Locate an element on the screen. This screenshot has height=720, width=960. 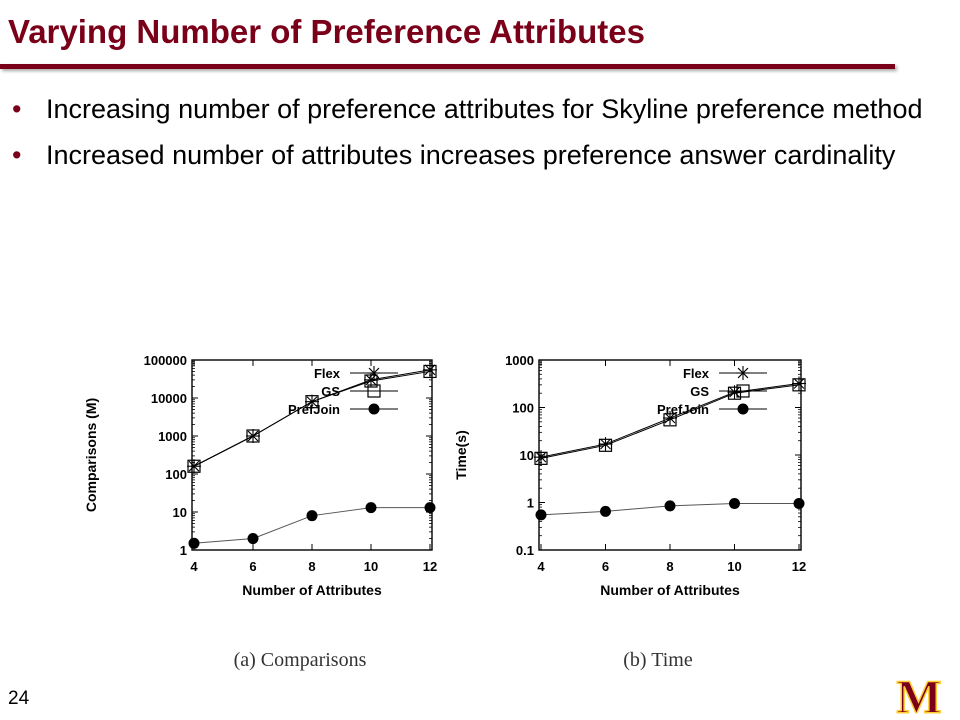
plot-frame is located at coordinates (312, 455).